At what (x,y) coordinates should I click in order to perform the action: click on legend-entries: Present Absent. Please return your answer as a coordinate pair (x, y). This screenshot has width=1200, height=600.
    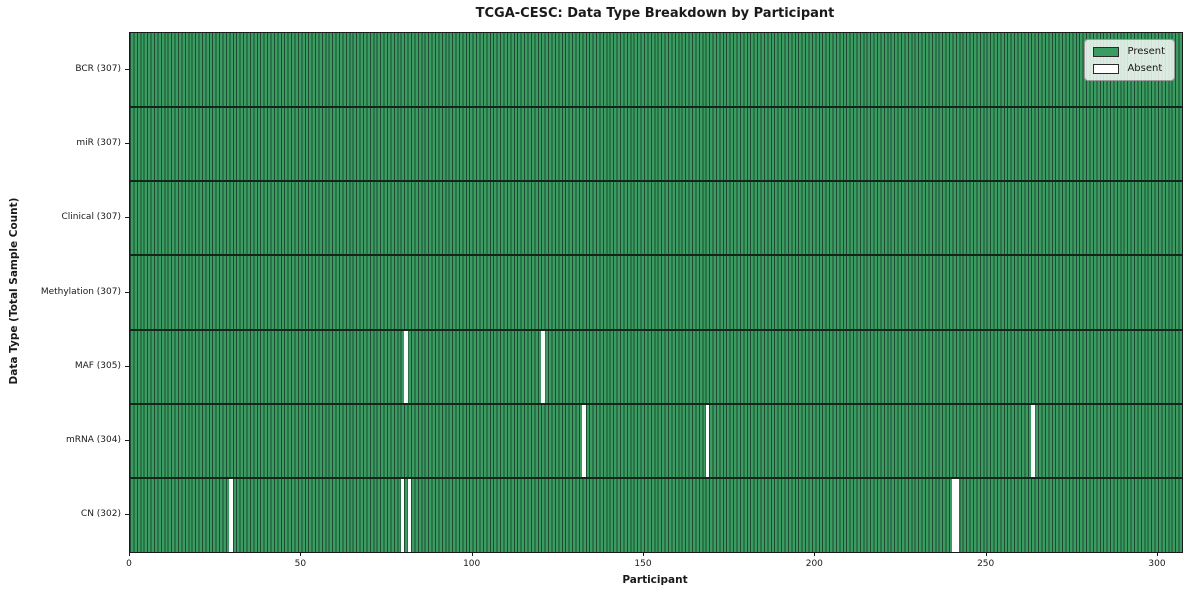
    Looking at the image, I should click on (1129, 60).